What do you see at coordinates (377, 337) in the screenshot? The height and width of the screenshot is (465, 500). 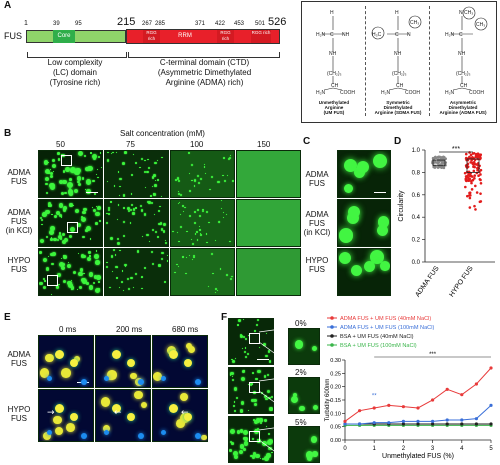 I see `f-legend-label: BSA + UM FUS (40mM NaCl)` at bounding box center [377, 337].